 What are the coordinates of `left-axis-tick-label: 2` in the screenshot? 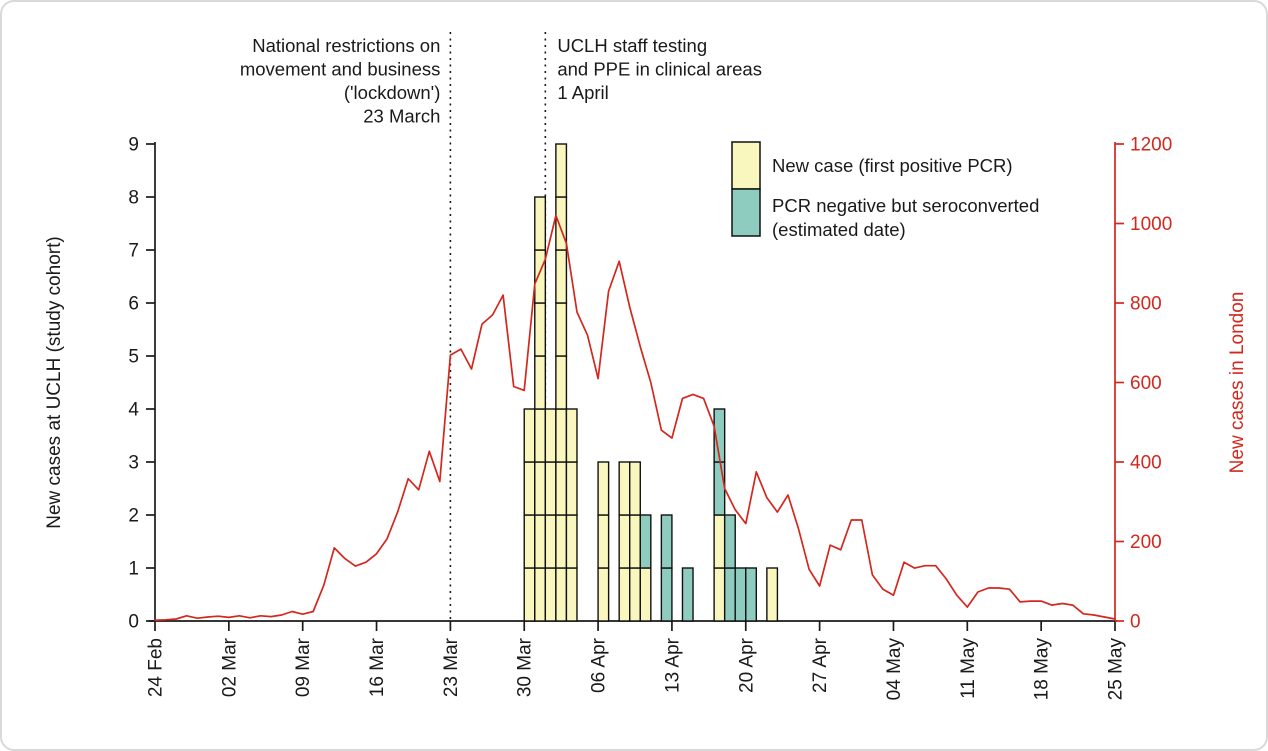 It's located at (133, 516).